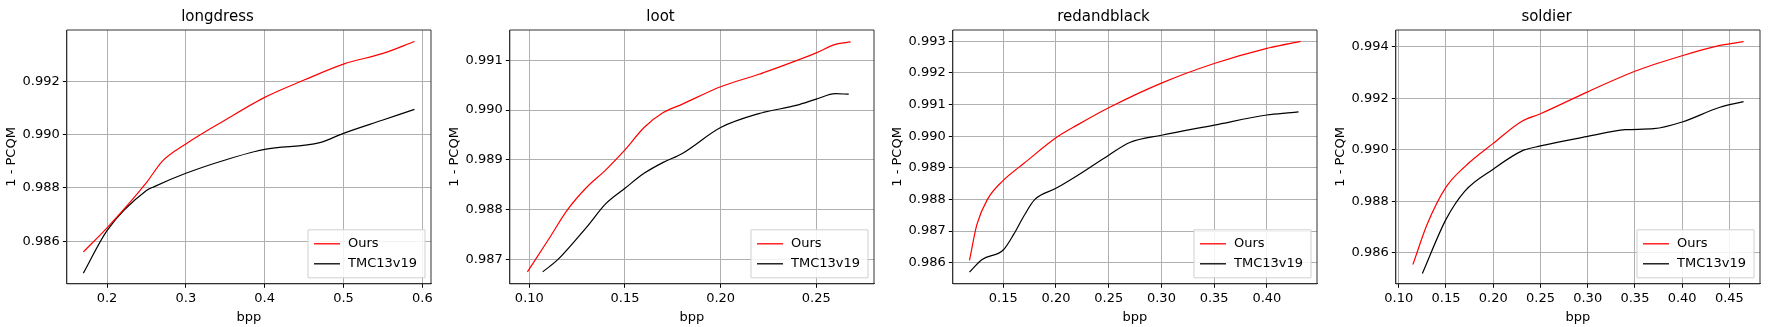 The height and width of the screenshot is (327, 1772). Describe the element at coordinates (217, 15) in the screenshot. I see `chart-title: longdress` at that location.